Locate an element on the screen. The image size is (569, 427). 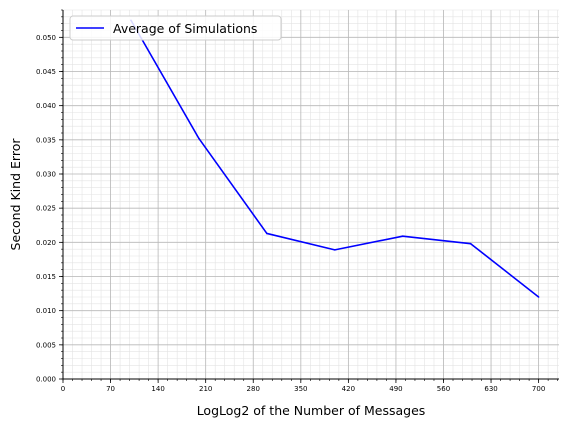
y-axis-label: Second Kind Error is located at coordinates (15, 194).